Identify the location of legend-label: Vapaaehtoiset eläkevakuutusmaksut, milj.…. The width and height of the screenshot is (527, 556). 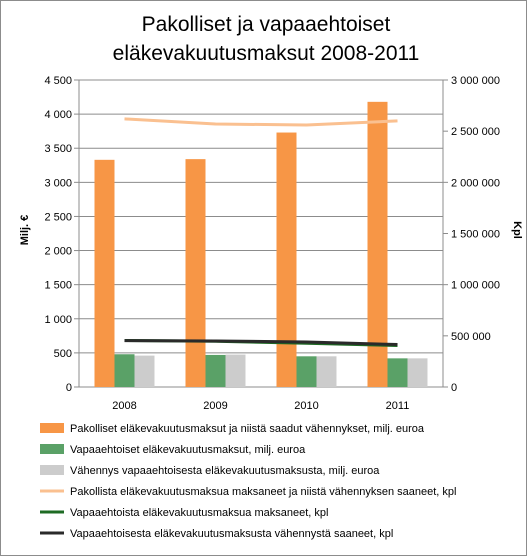
(188, 450).